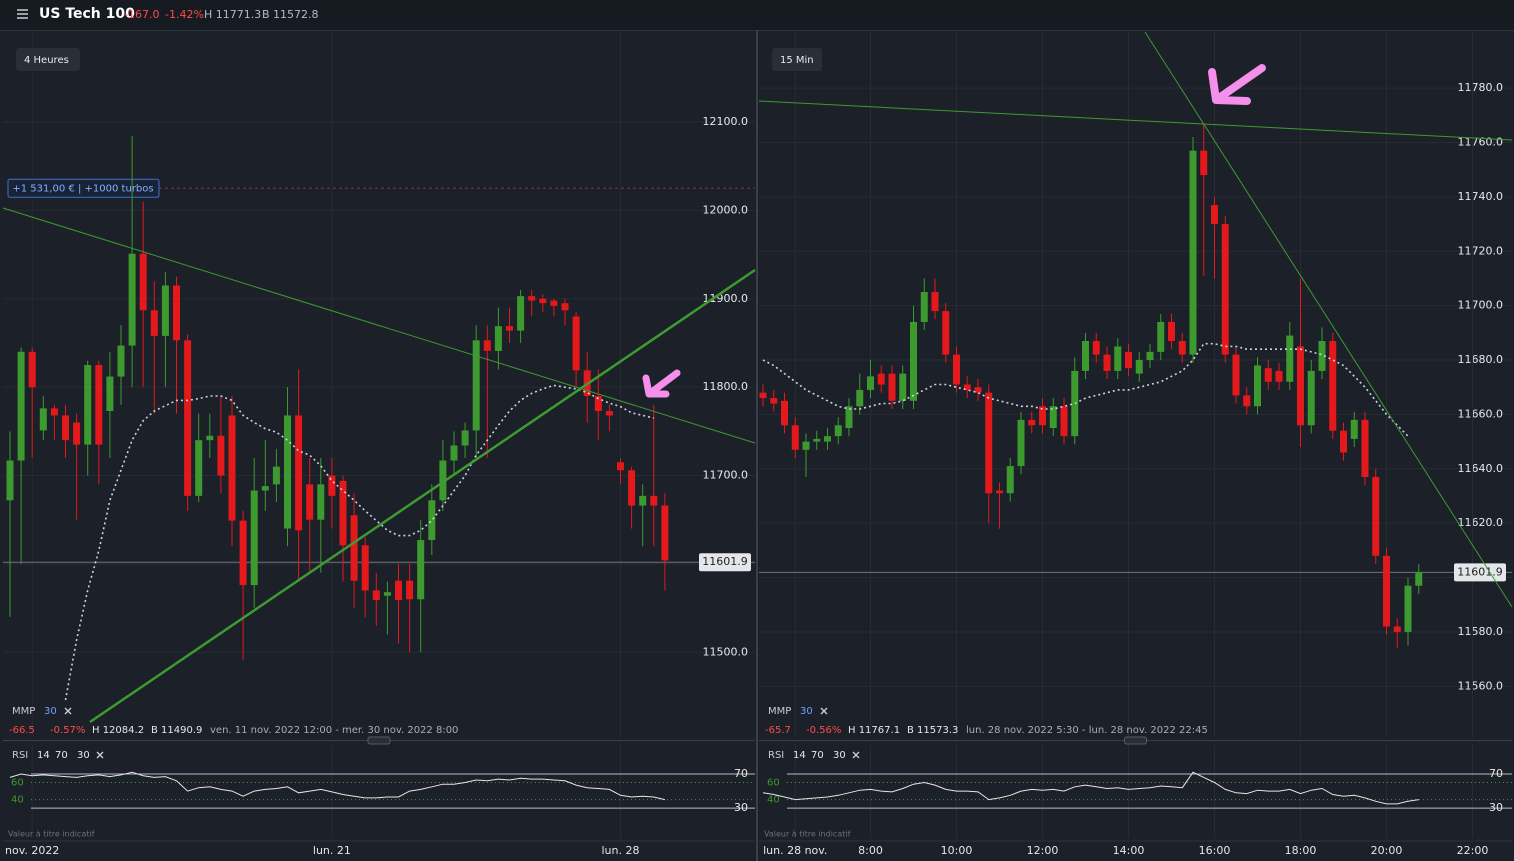 This screenshot has width=1514, height=861. I want to click on menu-icon, so click(22, 14).